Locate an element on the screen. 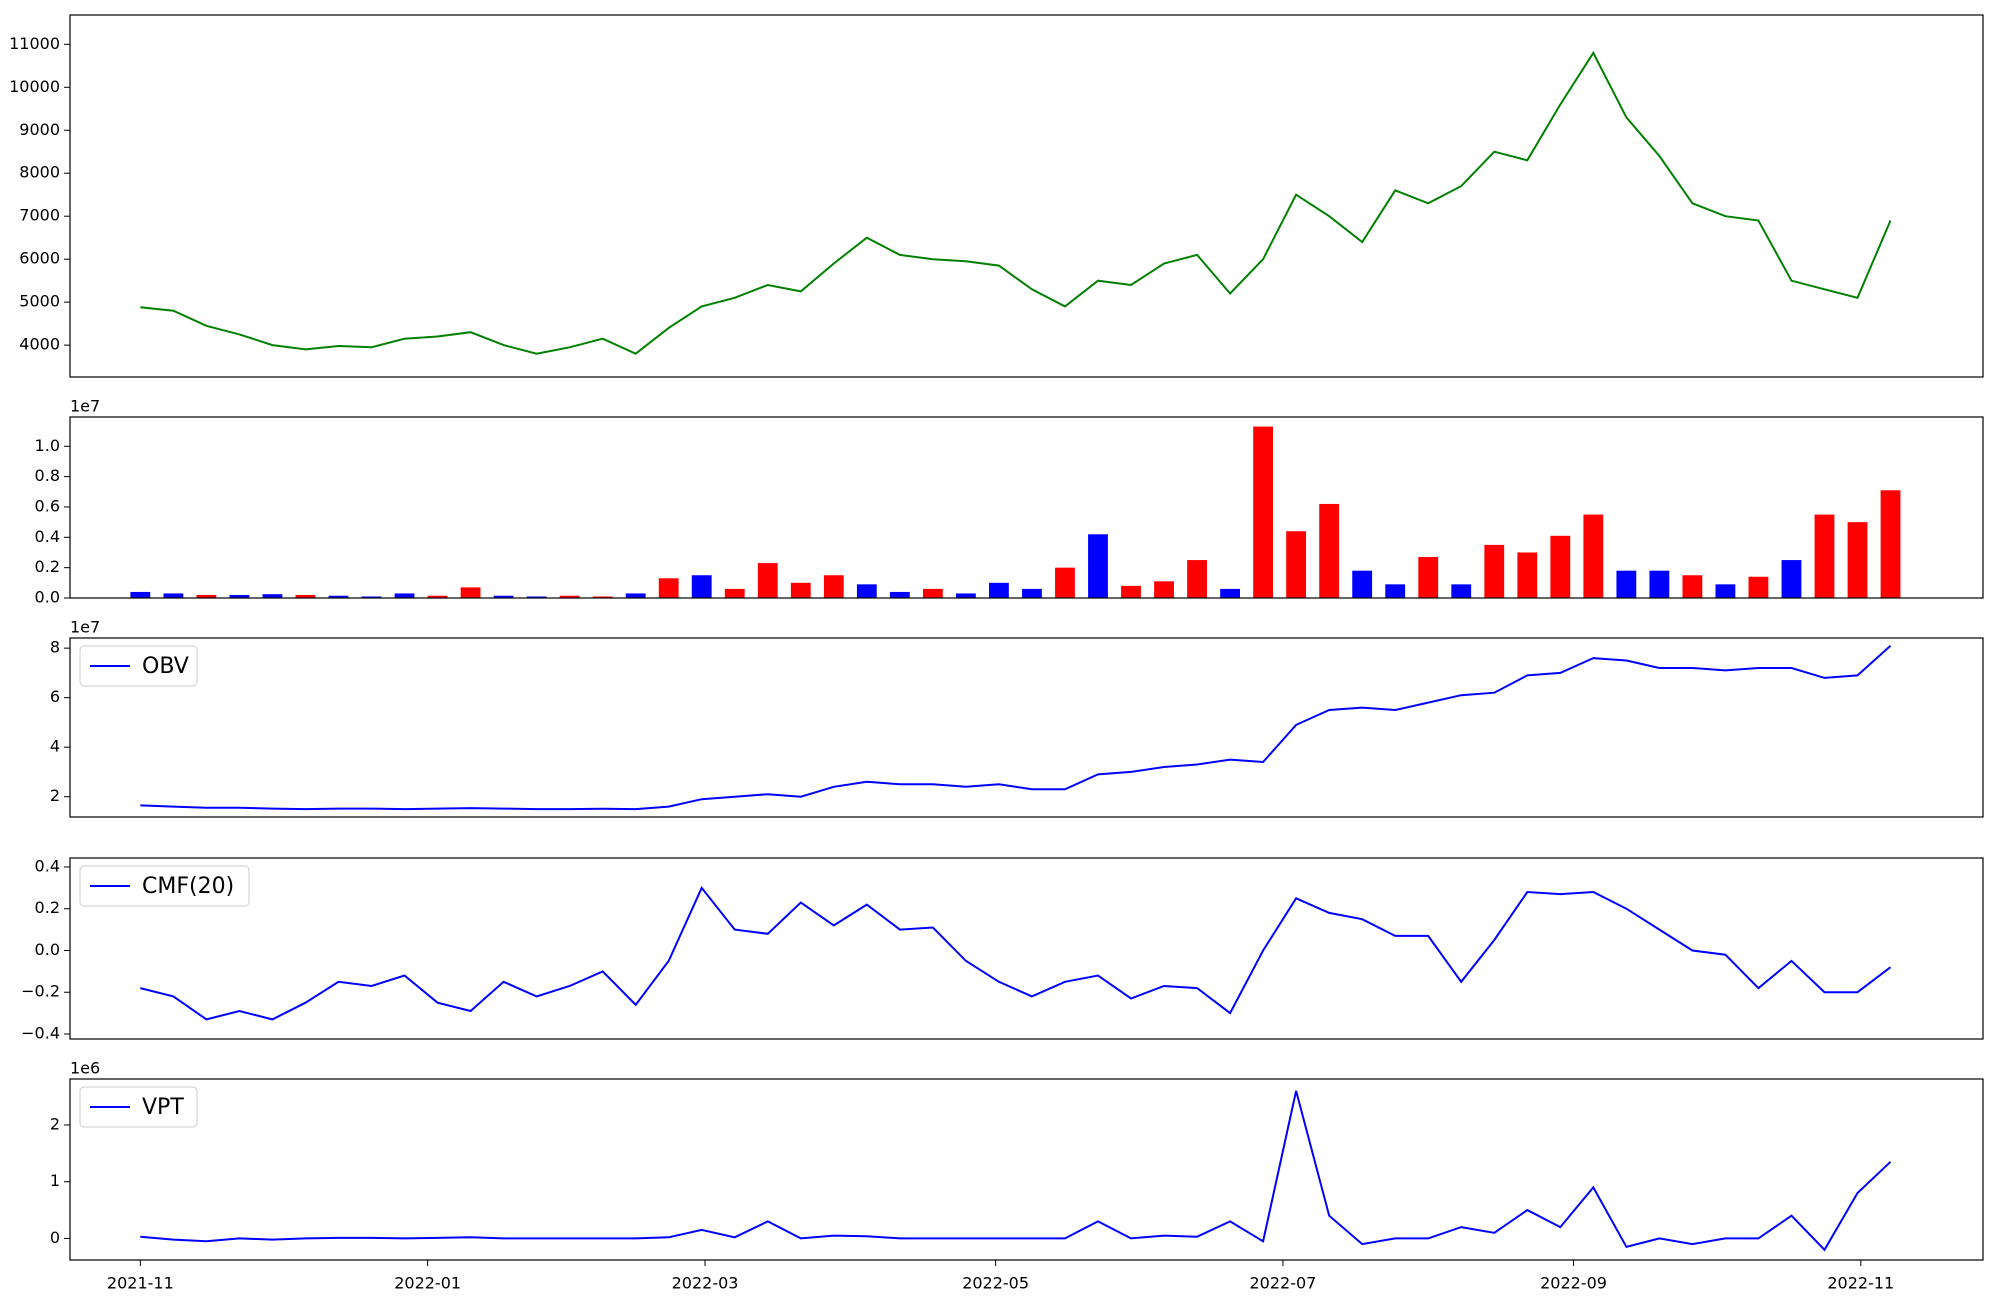 The image size is (2000, 1300). y-tick-label: 6000 is located at coordinates (39, 258).